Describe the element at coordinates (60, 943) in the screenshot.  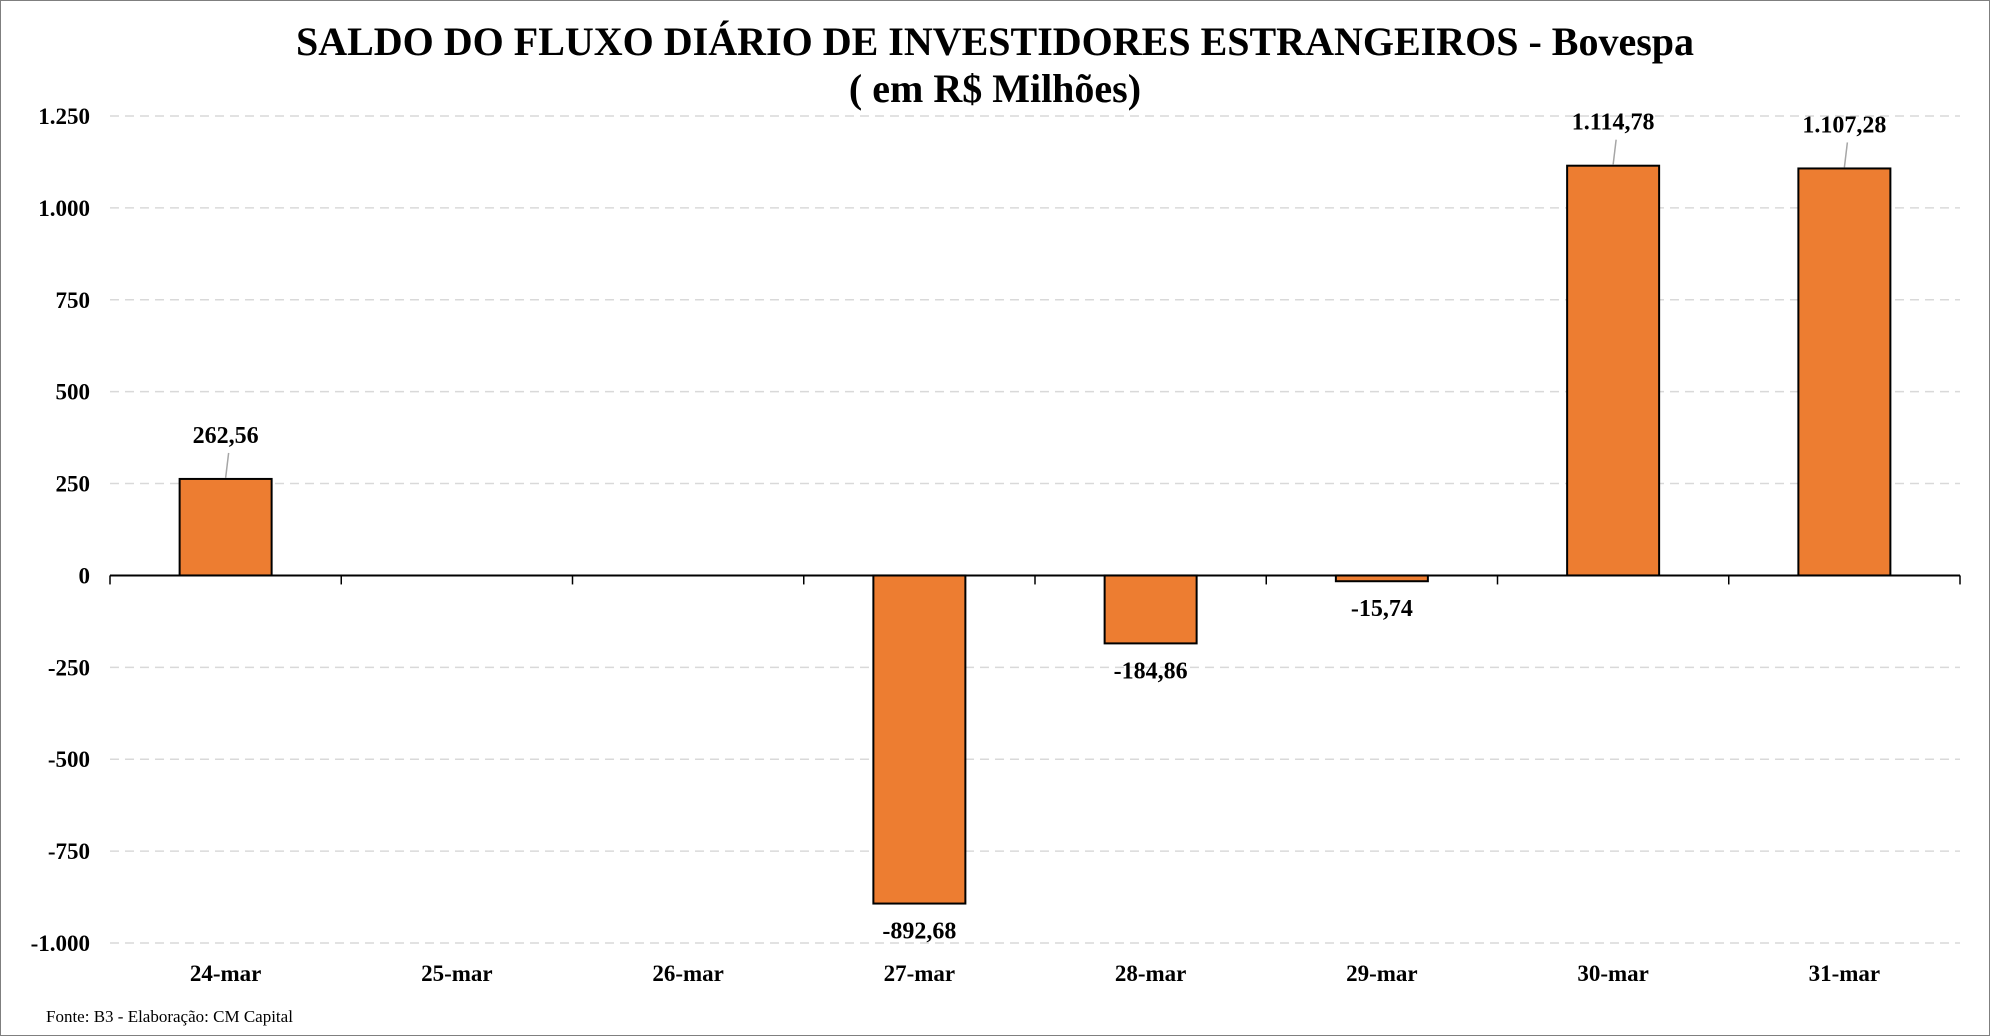
I see `y-tick-label: -1.000` at that location.